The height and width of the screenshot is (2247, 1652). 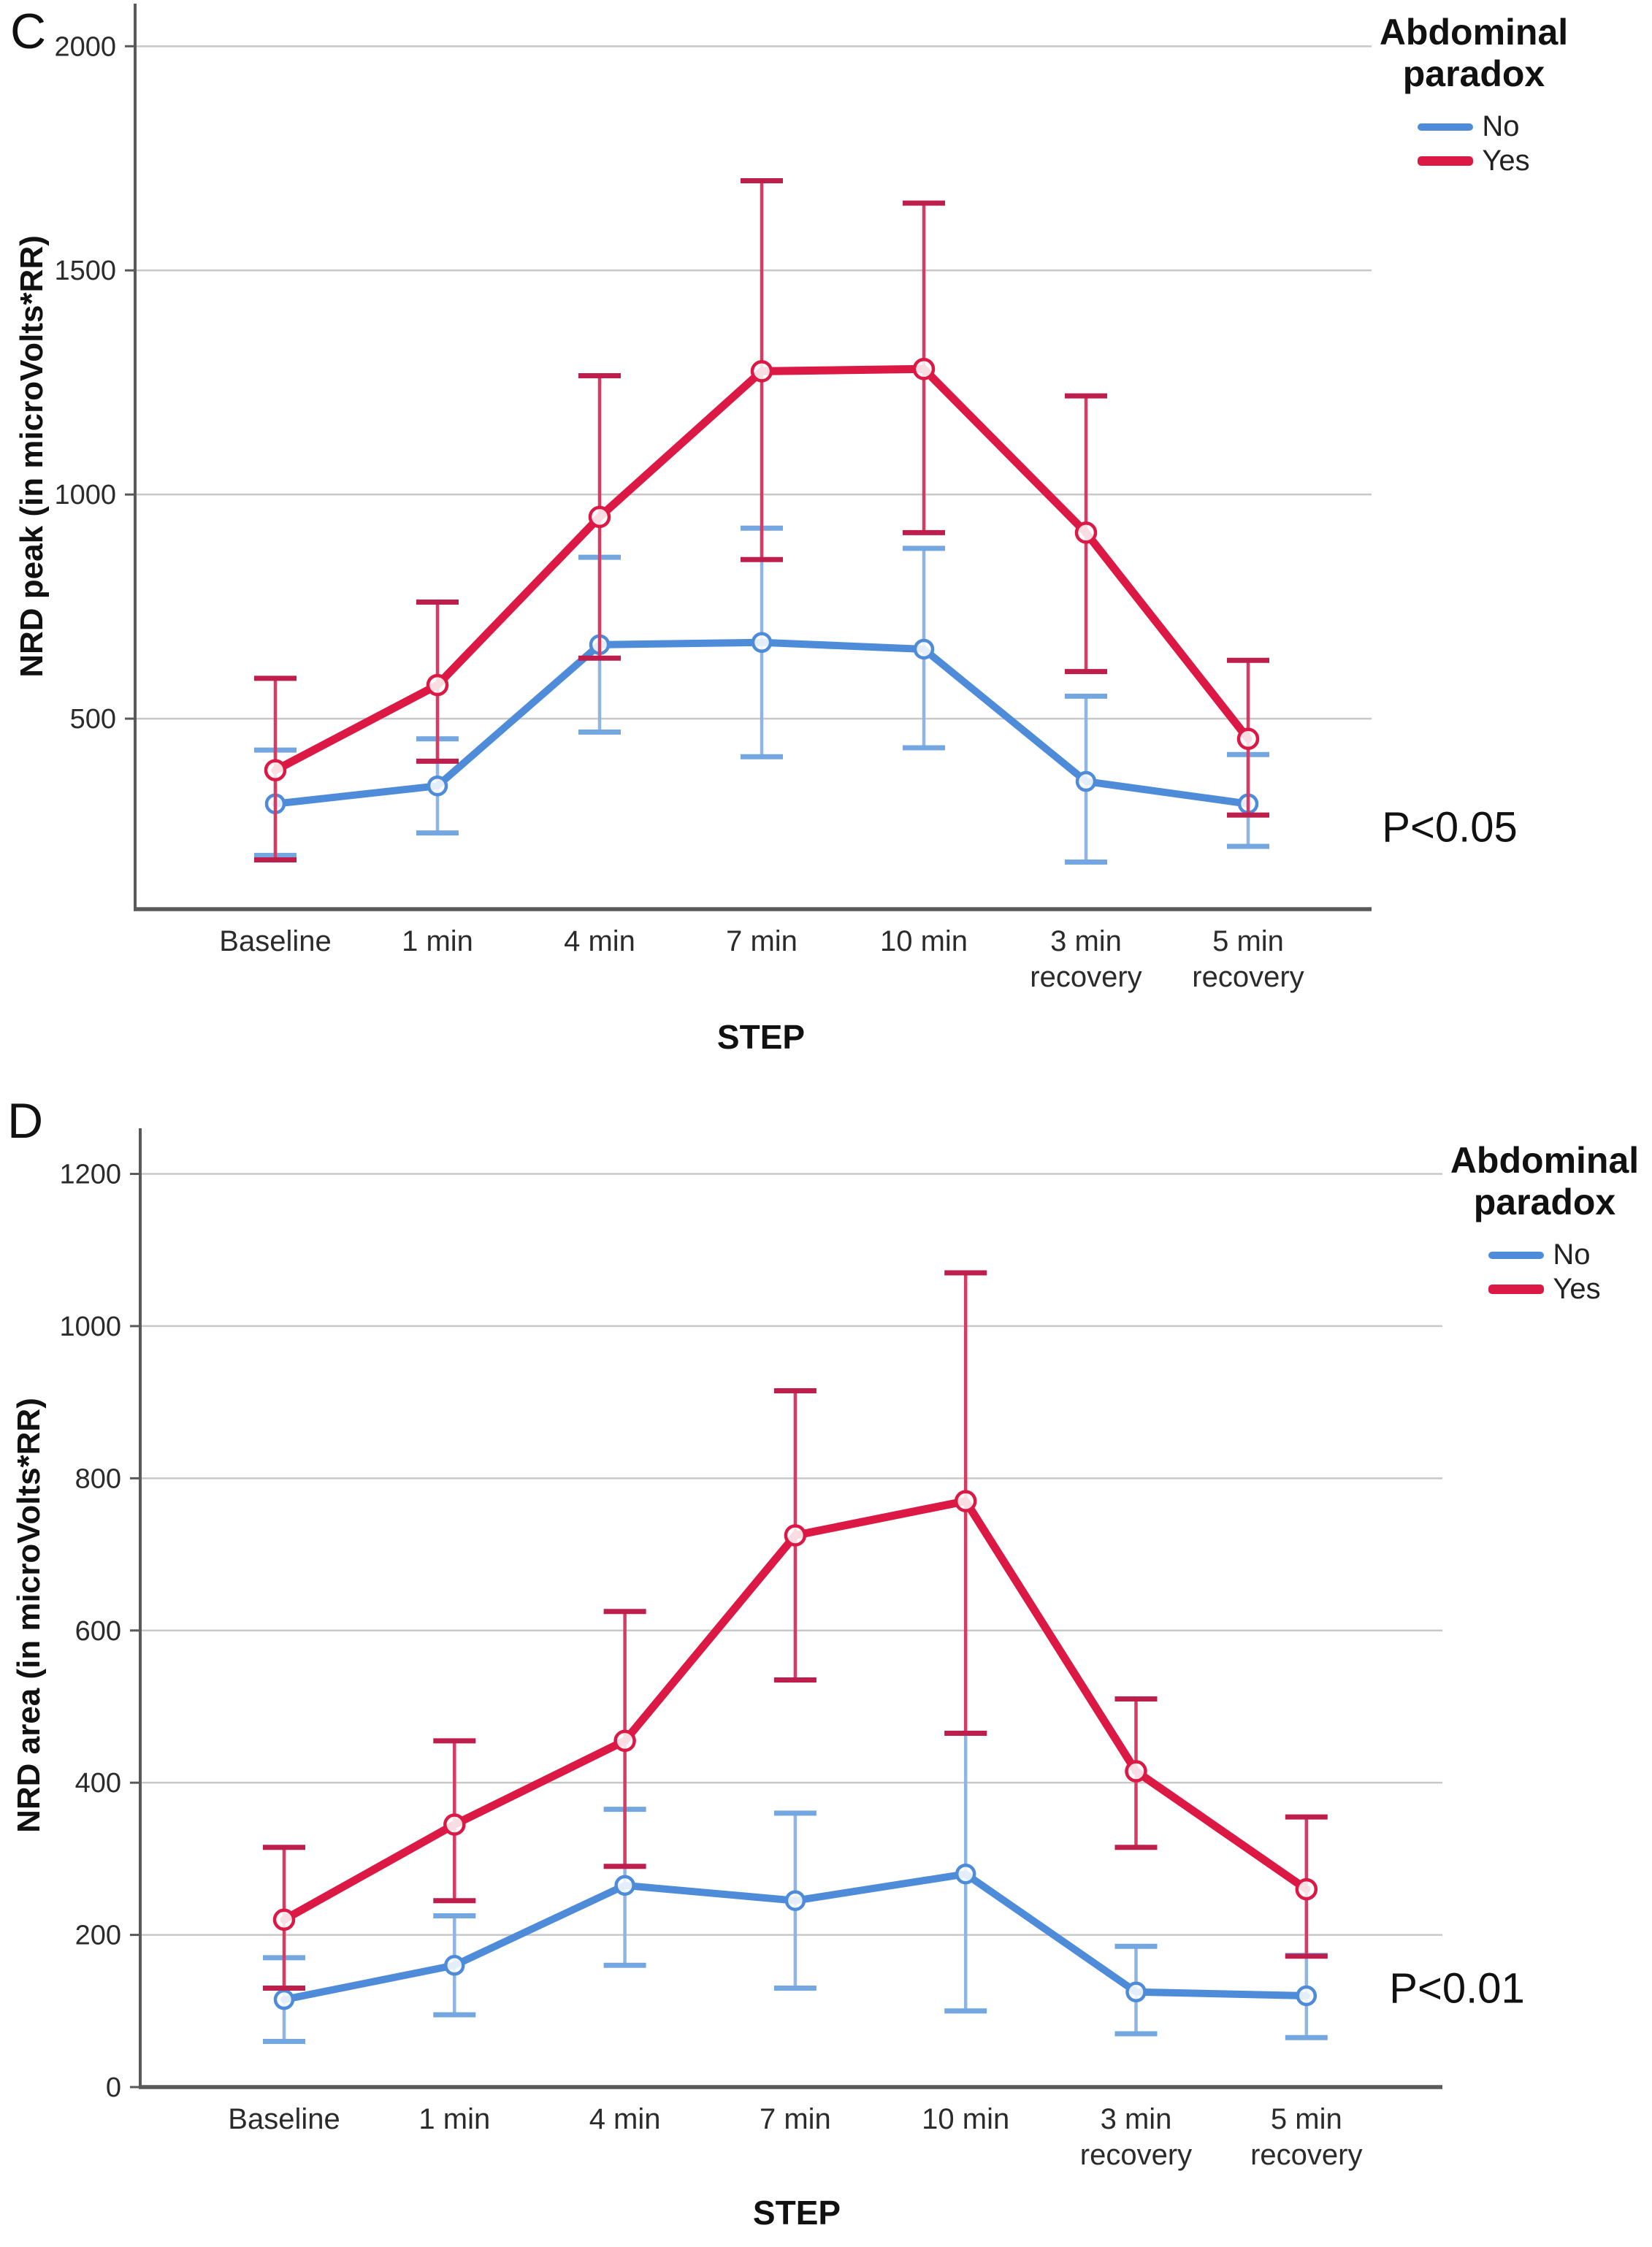 I want to click on x-axis-title-d: STEP, so click(x=796, y=2213).